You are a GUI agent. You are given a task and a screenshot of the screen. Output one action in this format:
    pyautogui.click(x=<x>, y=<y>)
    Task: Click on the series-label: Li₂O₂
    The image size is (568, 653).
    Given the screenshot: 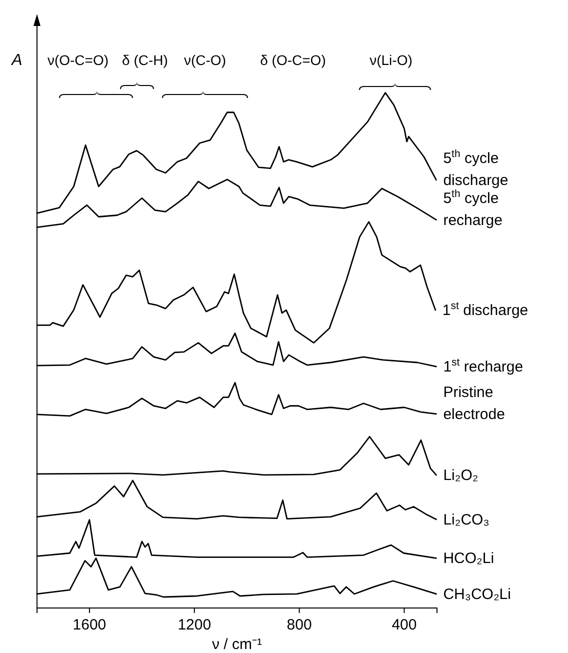 What is the action you would take?
    pyautogui.click(x=460, y=475)
    